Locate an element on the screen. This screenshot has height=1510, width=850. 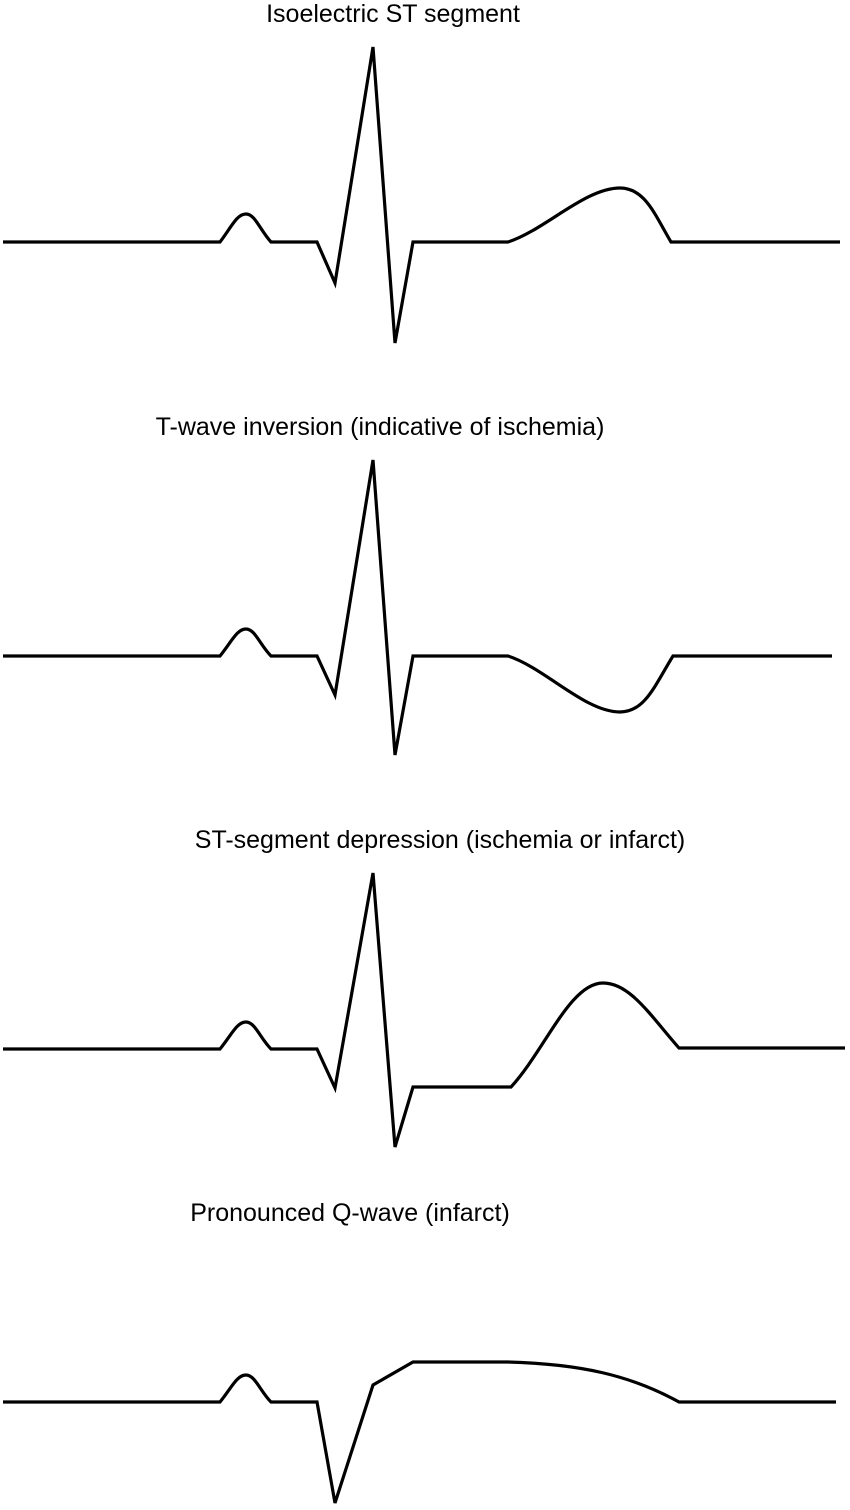
ecg-waveform is located at coordinates (419, 1432).